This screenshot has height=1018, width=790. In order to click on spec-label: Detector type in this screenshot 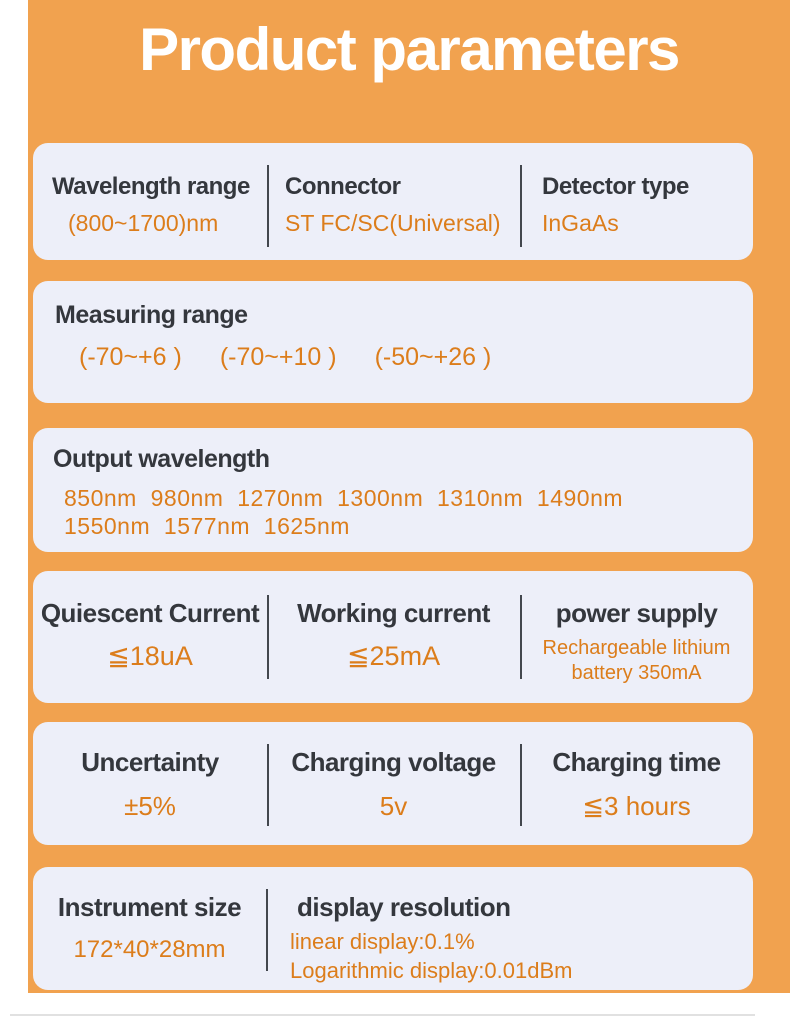, I will do `click(615, 186)`.